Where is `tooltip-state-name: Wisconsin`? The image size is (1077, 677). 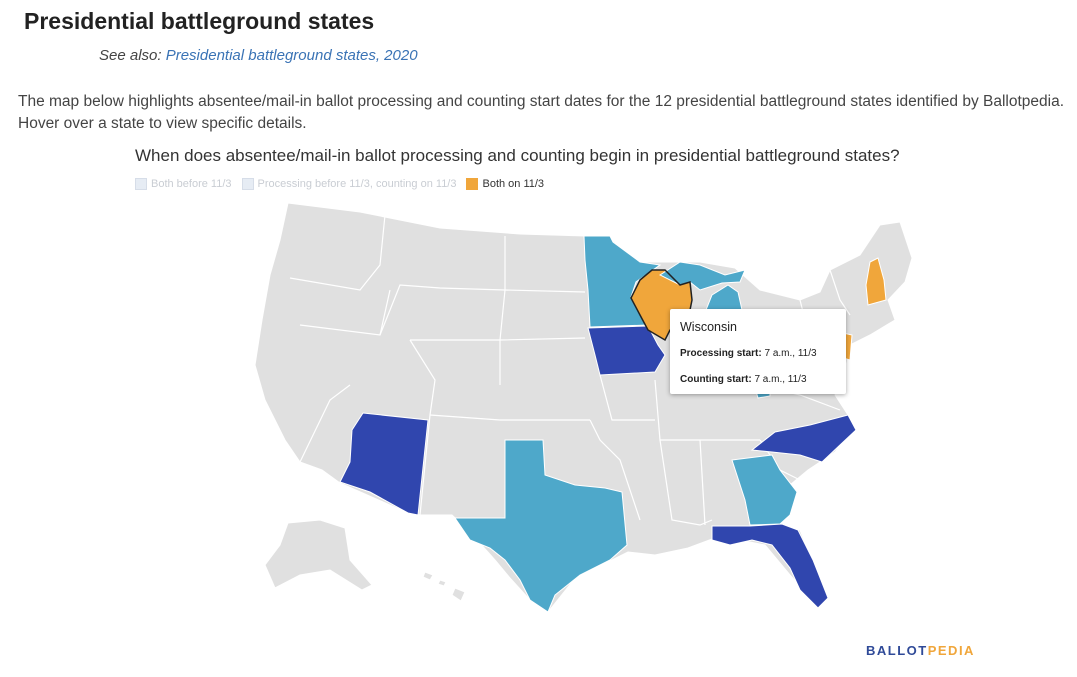
tooltip-state-name: Wisconsin is located at coordinates (708, 327).